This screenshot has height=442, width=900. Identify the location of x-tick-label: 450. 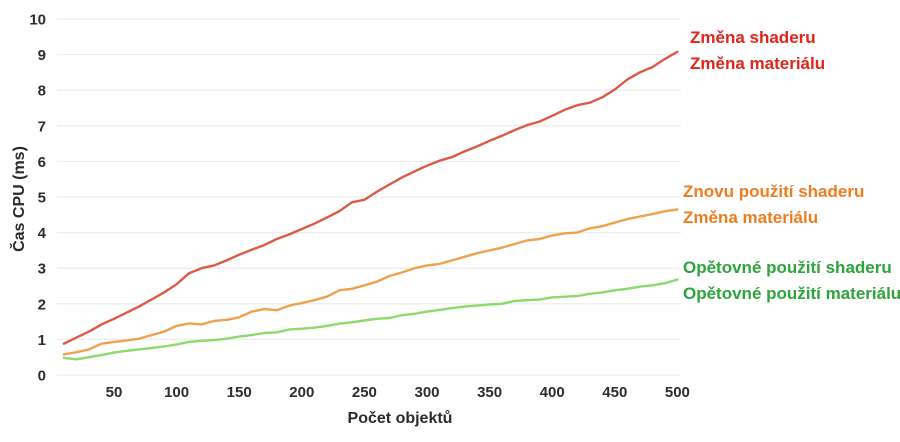
(614, 392).